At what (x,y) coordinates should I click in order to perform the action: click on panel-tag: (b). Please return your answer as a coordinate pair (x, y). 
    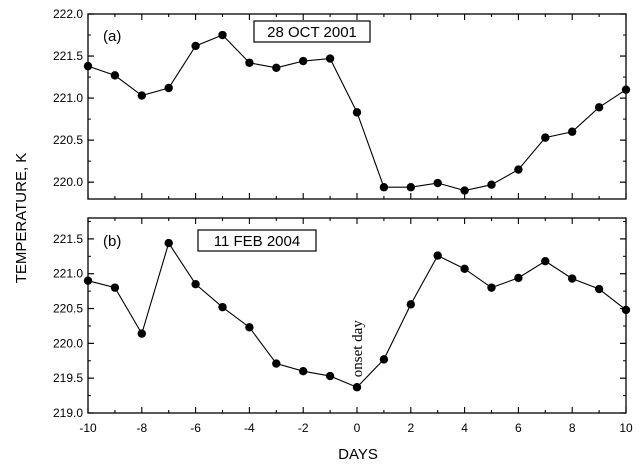
    Looking at the image, I should click on (112, 241).